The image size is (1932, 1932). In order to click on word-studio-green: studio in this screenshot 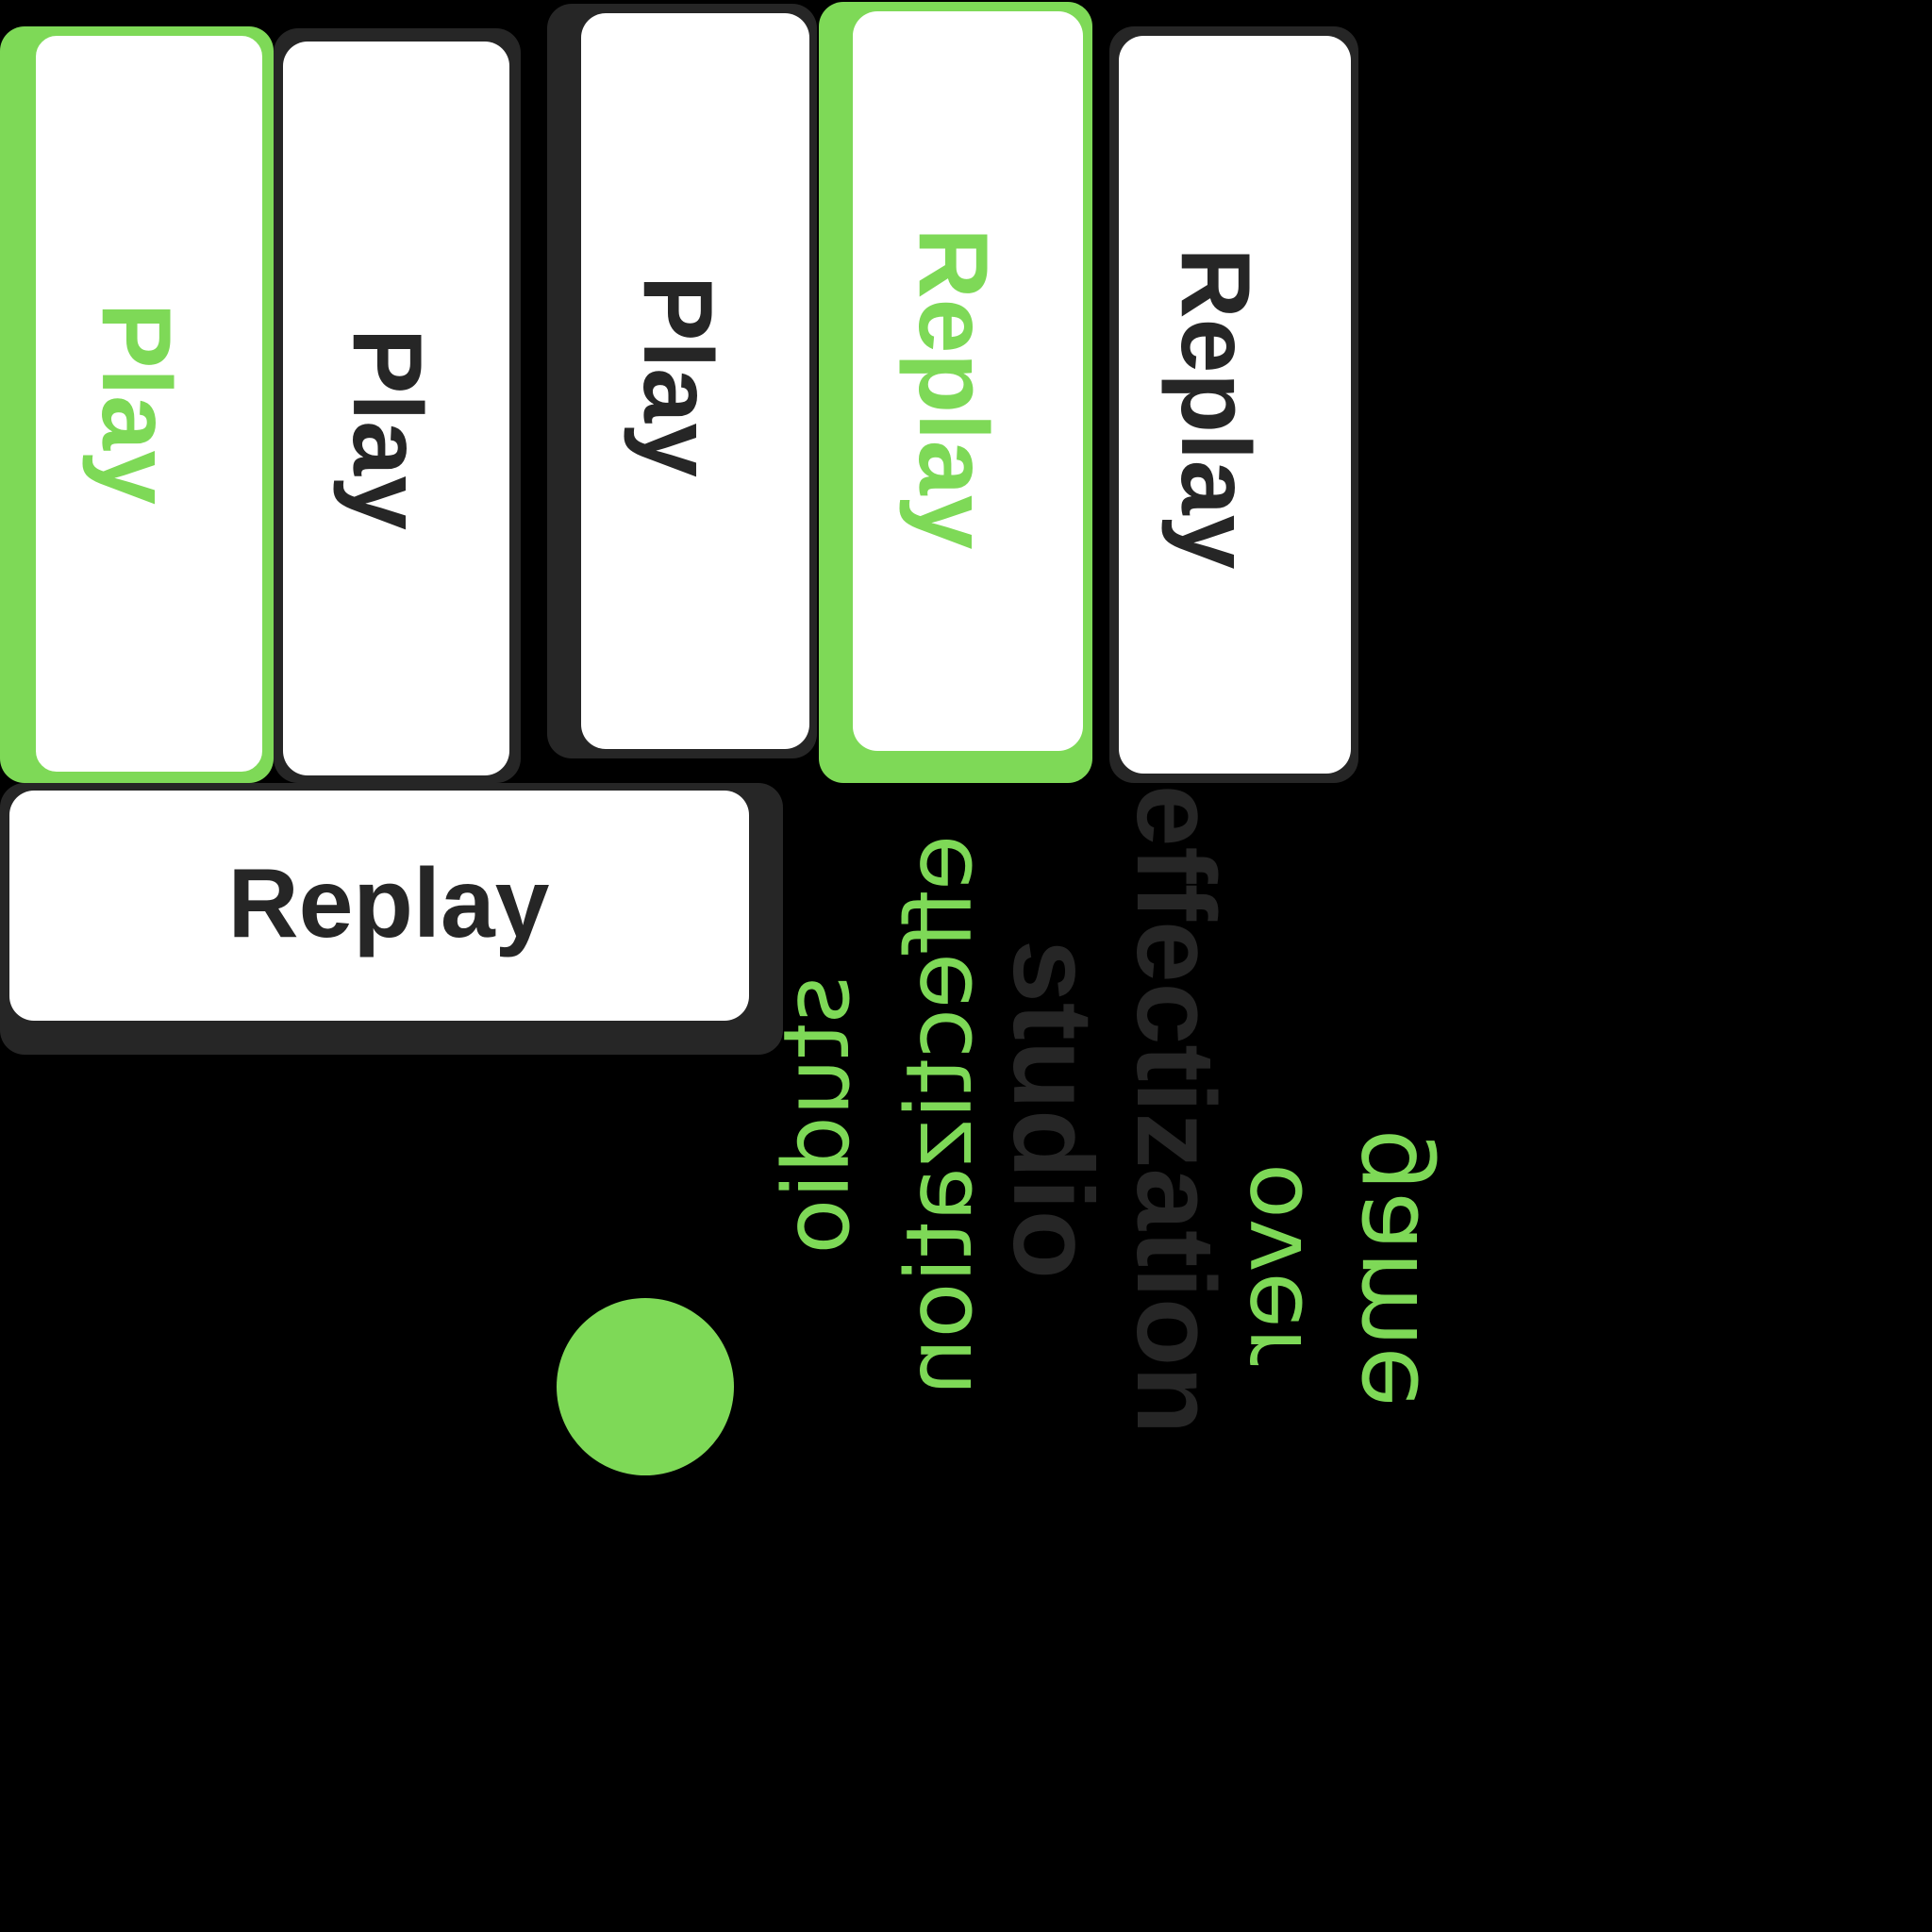, I will do `click(817, 1115)`.